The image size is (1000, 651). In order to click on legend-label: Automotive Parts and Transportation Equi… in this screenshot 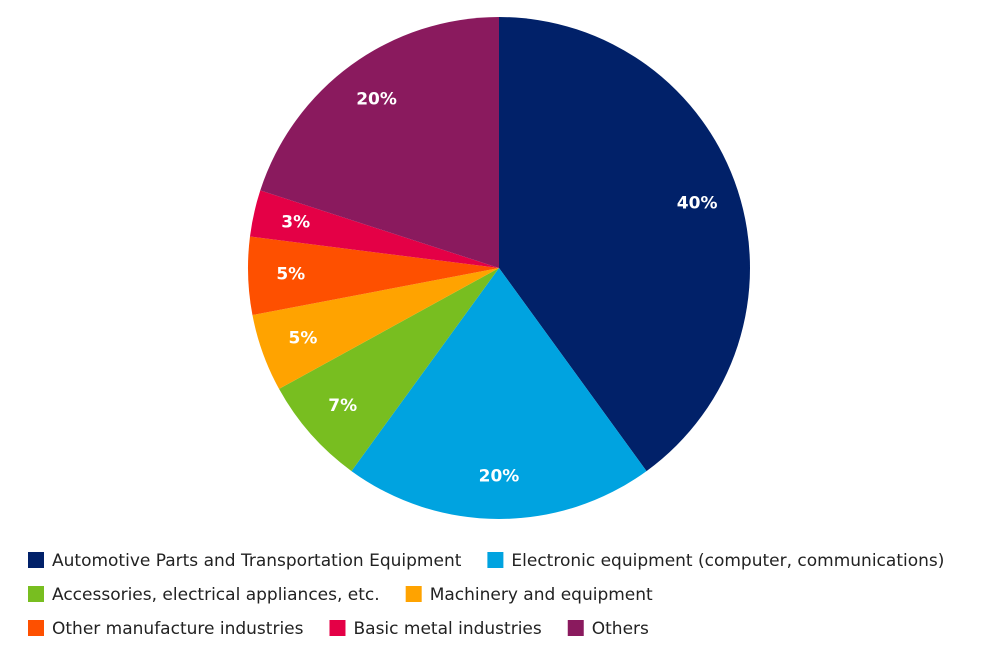, I will do `click(257, 561)`.